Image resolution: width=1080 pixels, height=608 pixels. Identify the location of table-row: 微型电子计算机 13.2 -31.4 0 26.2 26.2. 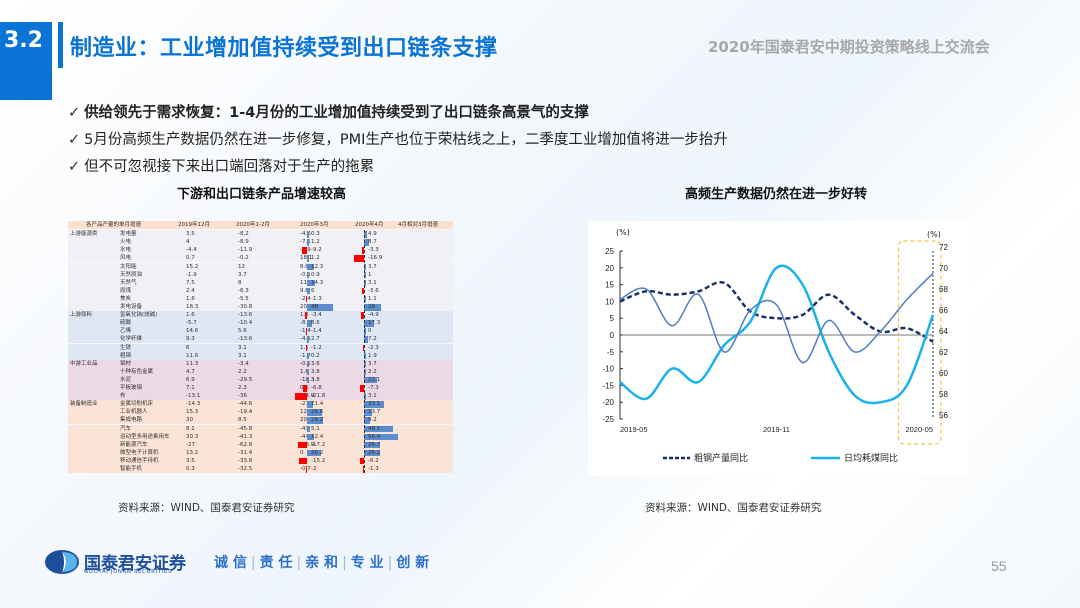
(260, 452).